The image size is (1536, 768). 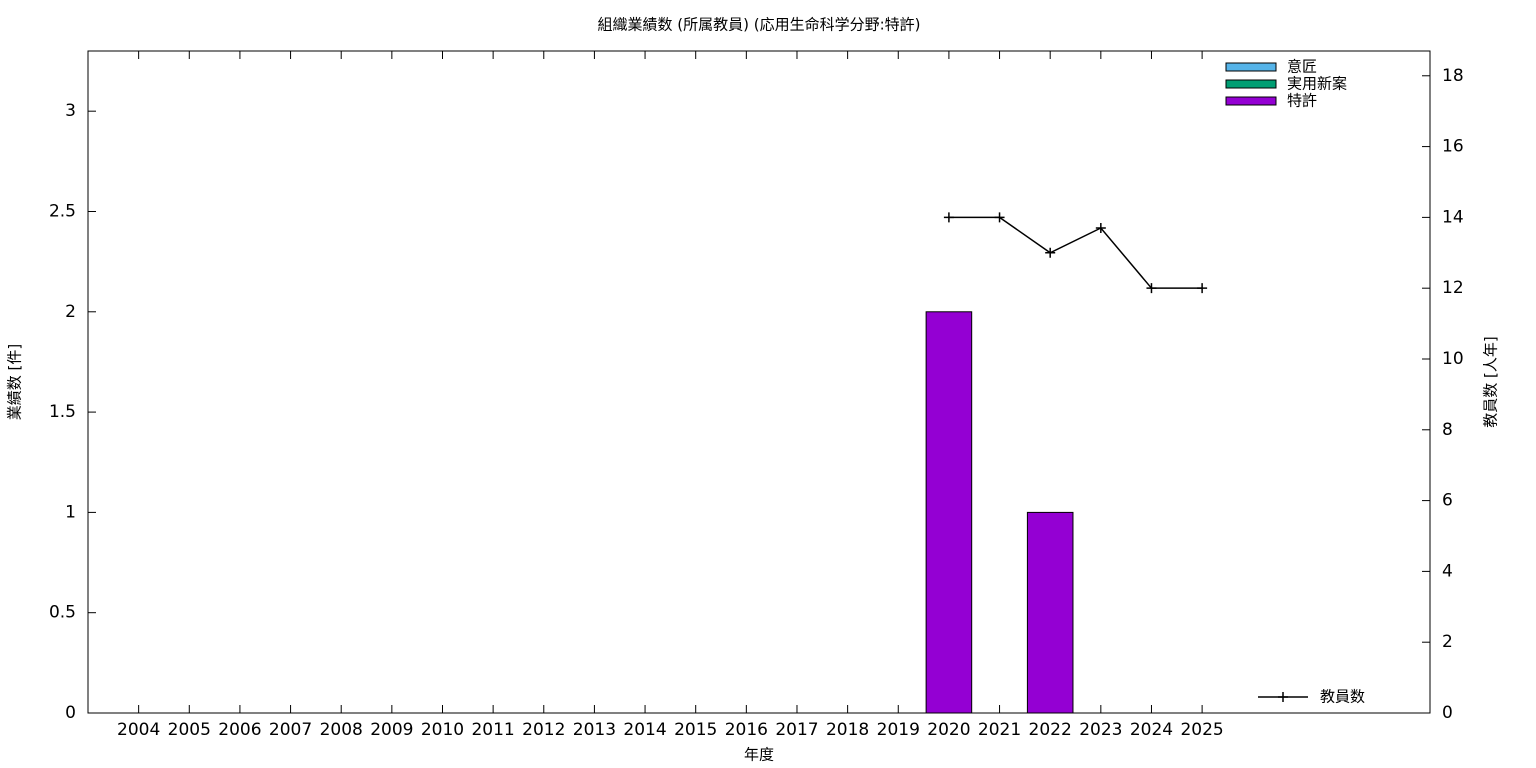 I want to click on x-tick-label: 2023, so click(x=1100, y=730).